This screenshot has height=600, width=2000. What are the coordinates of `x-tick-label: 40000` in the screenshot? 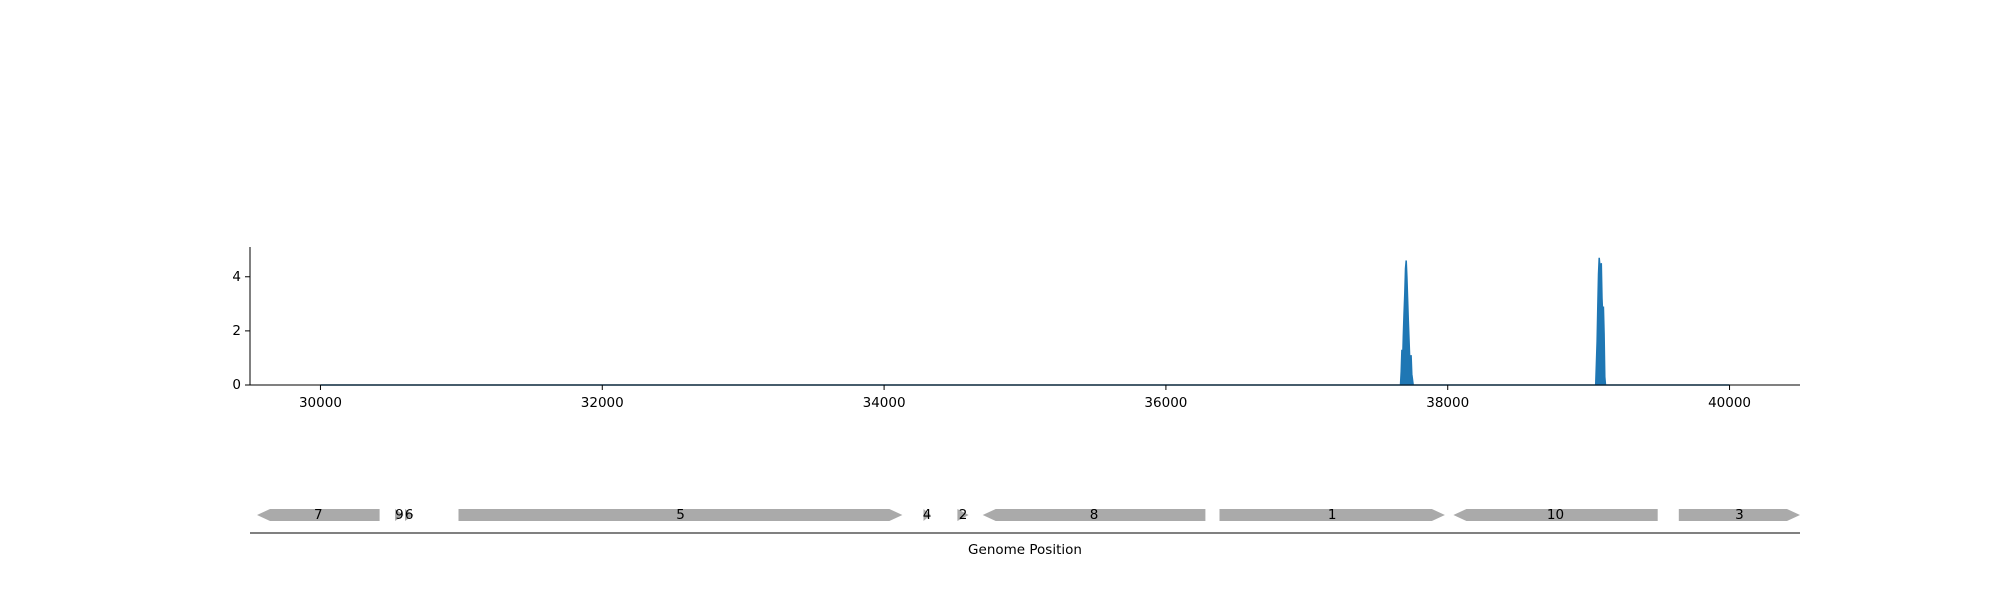 It's located at (1729, 403).